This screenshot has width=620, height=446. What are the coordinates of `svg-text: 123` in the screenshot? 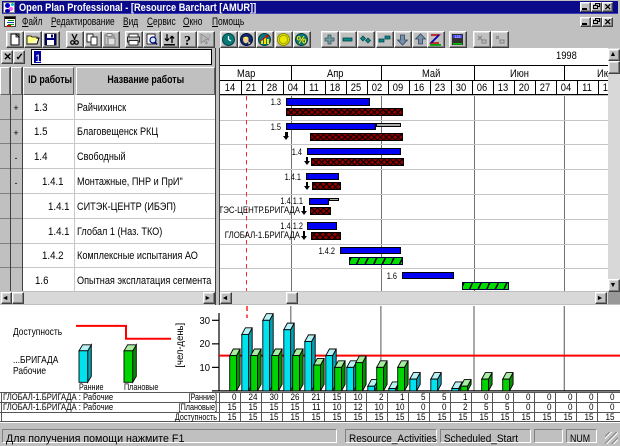 It's located at (458, 37).